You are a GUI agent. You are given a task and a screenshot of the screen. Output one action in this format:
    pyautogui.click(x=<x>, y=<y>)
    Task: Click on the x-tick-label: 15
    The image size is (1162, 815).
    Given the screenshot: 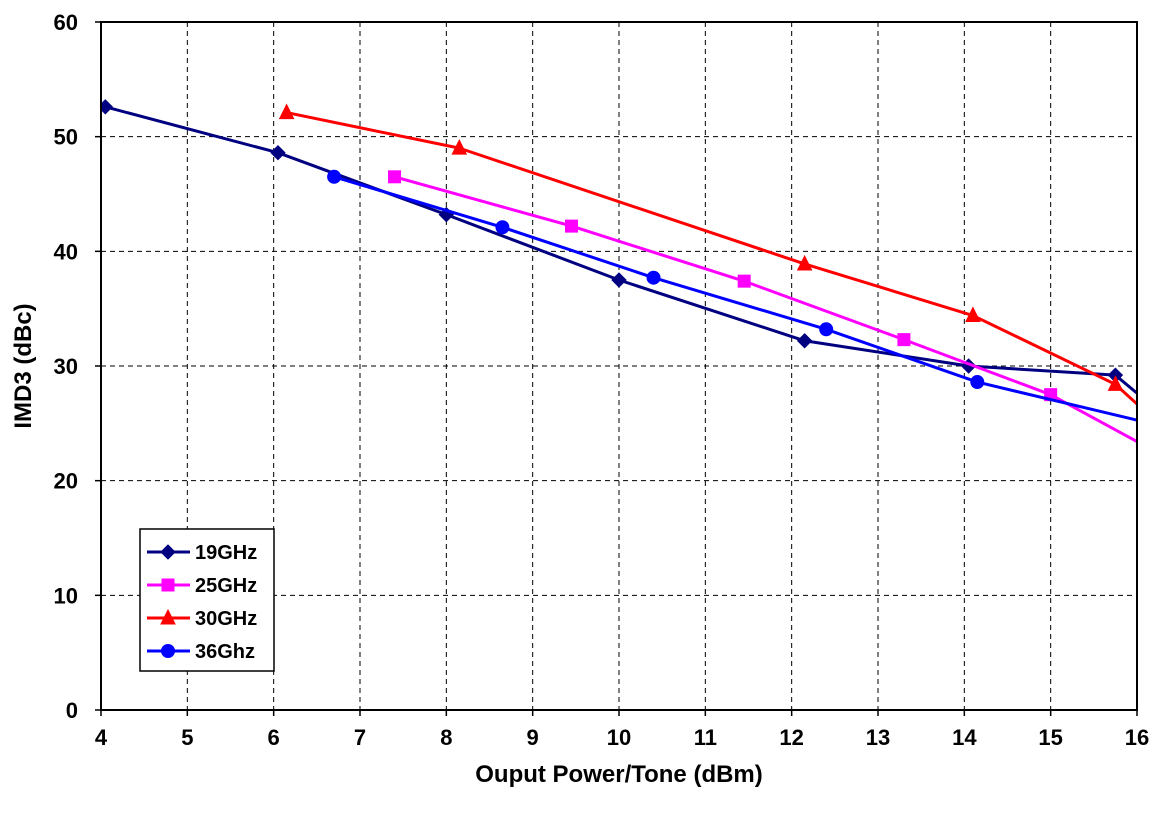 What is the action you would take?
    pyautogui.click(x=1050, y=737)
    